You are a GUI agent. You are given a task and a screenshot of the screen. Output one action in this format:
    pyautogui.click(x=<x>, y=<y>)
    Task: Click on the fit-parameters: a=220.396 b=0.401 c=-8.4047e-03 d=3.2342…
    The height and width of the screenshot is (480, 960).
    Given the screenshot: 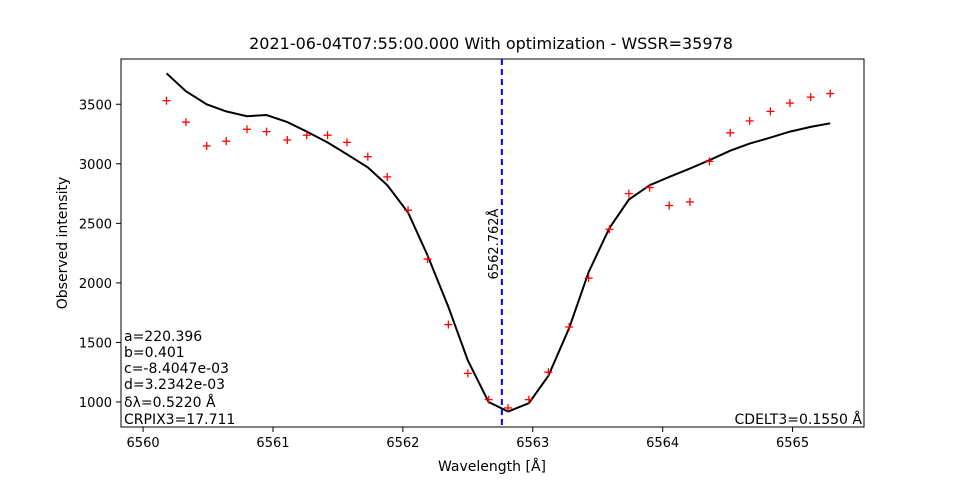 What is the action you would take?
    pyautogui.click(x=179, y=378)
    